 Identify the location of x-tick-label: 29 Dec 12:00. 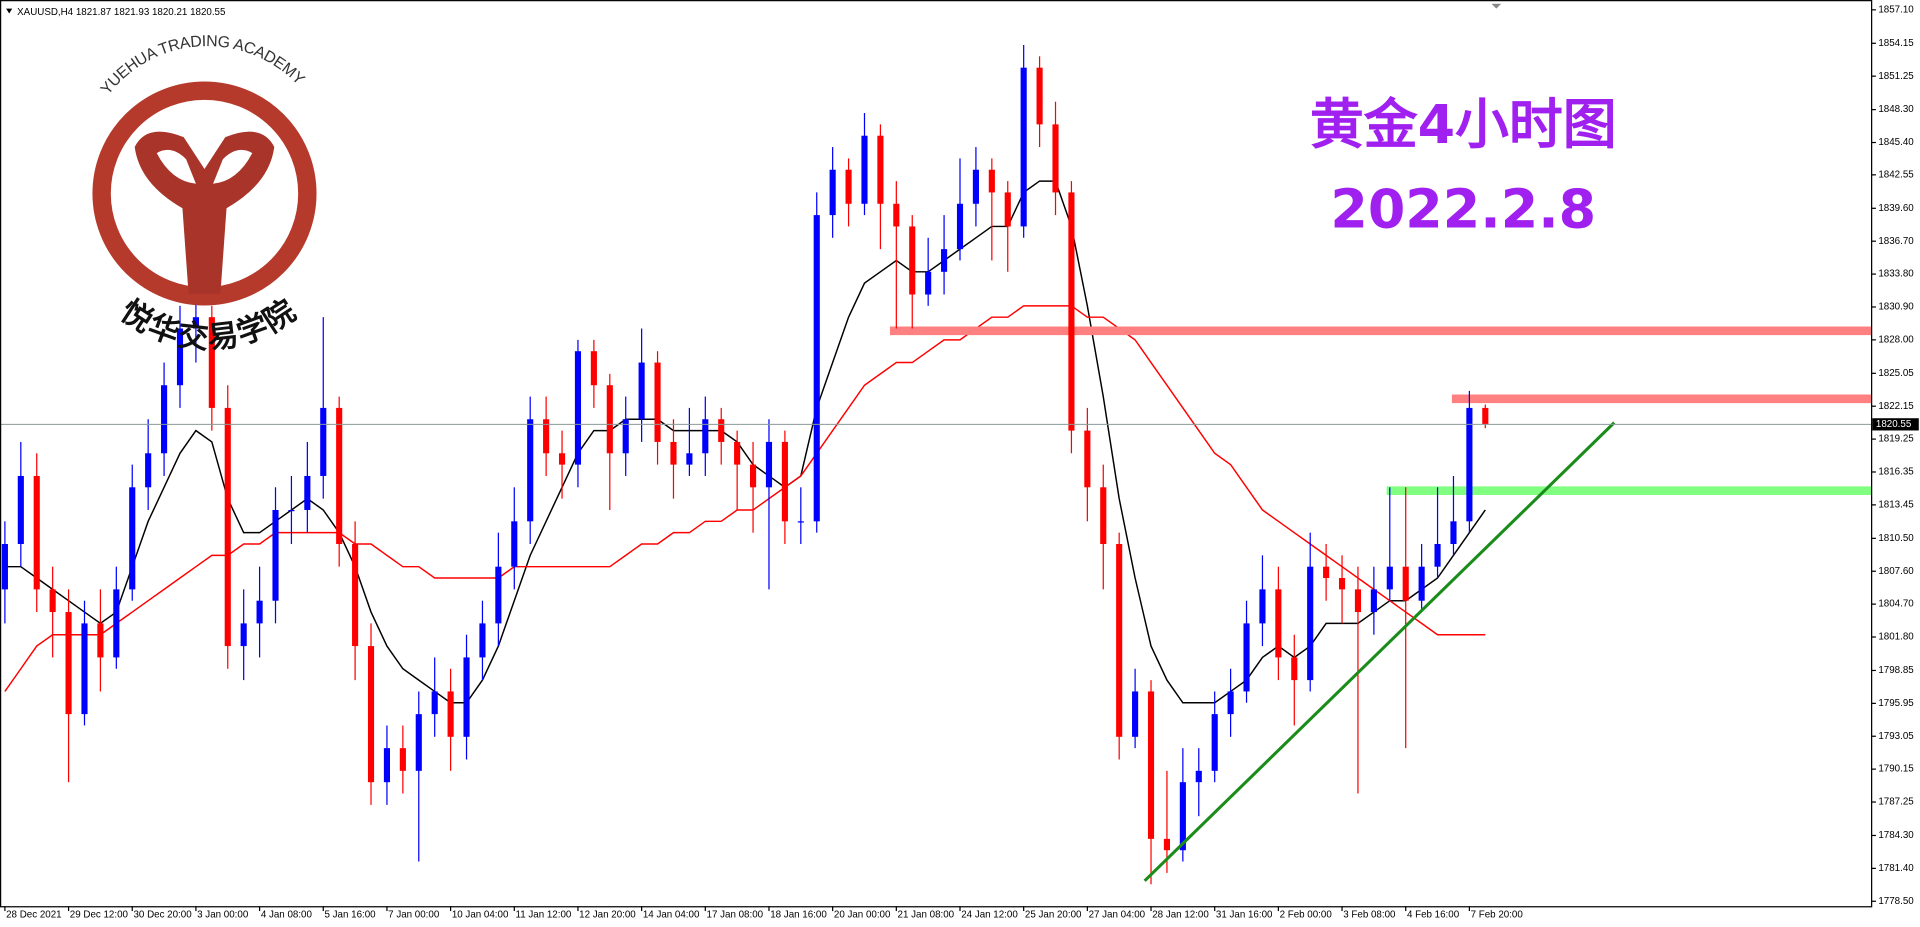
(99, 914).